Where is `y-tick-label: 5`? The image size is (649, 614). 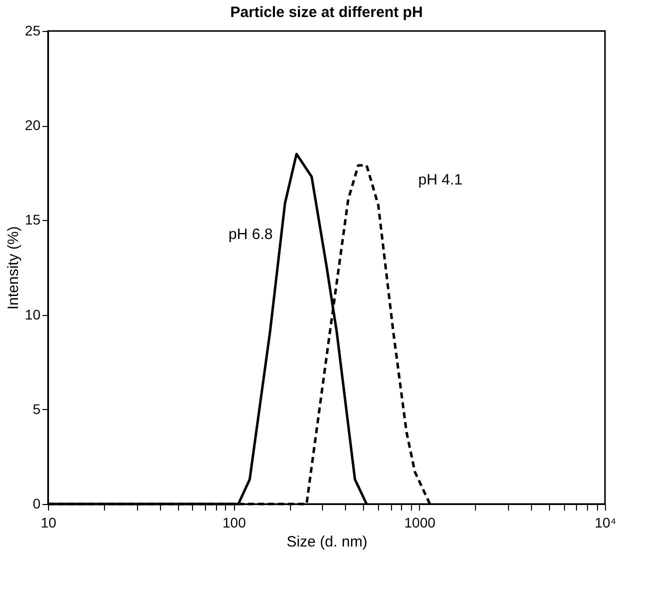
y-tick-label: 5 is located at coordinates (36, 408).